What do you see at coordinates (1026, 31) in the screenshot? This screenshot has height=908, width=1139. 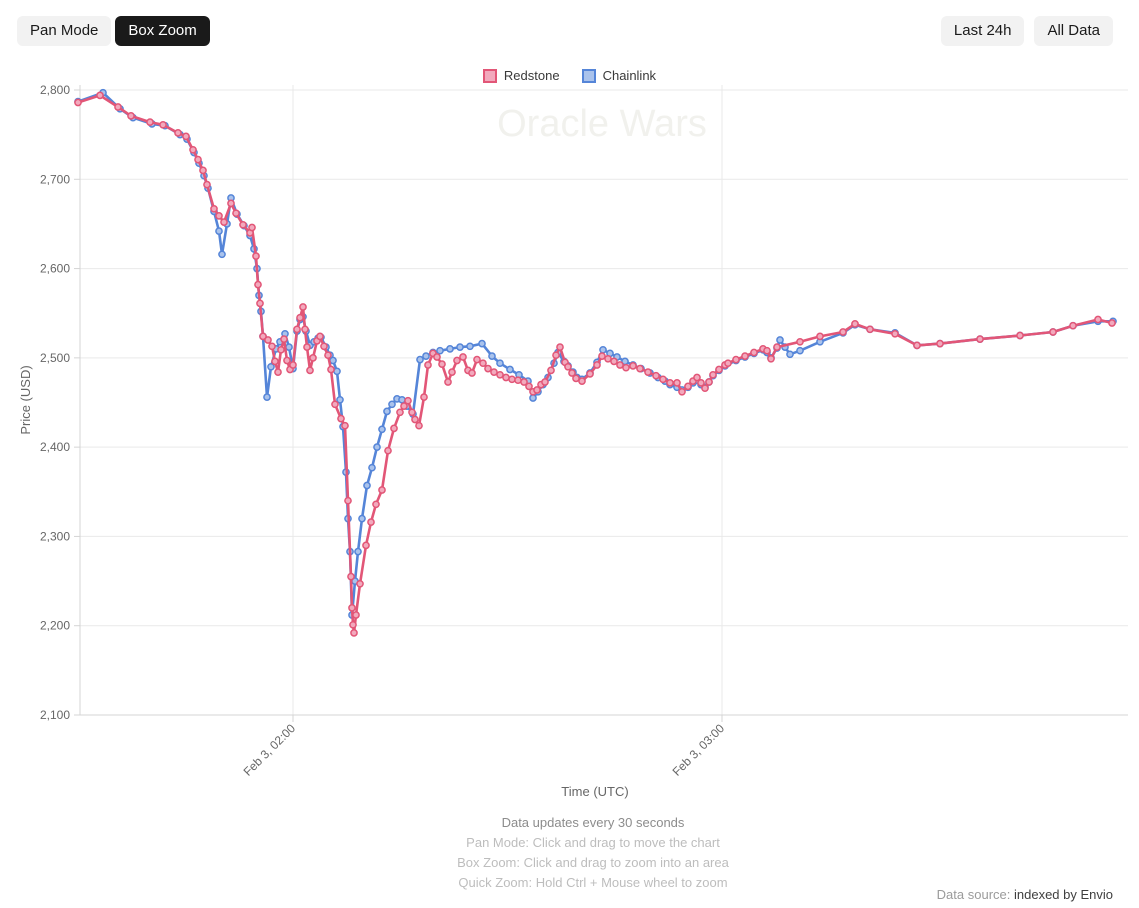 I see `range-toolbar: Last 24h All Data` at bounding box center [1026, 31].